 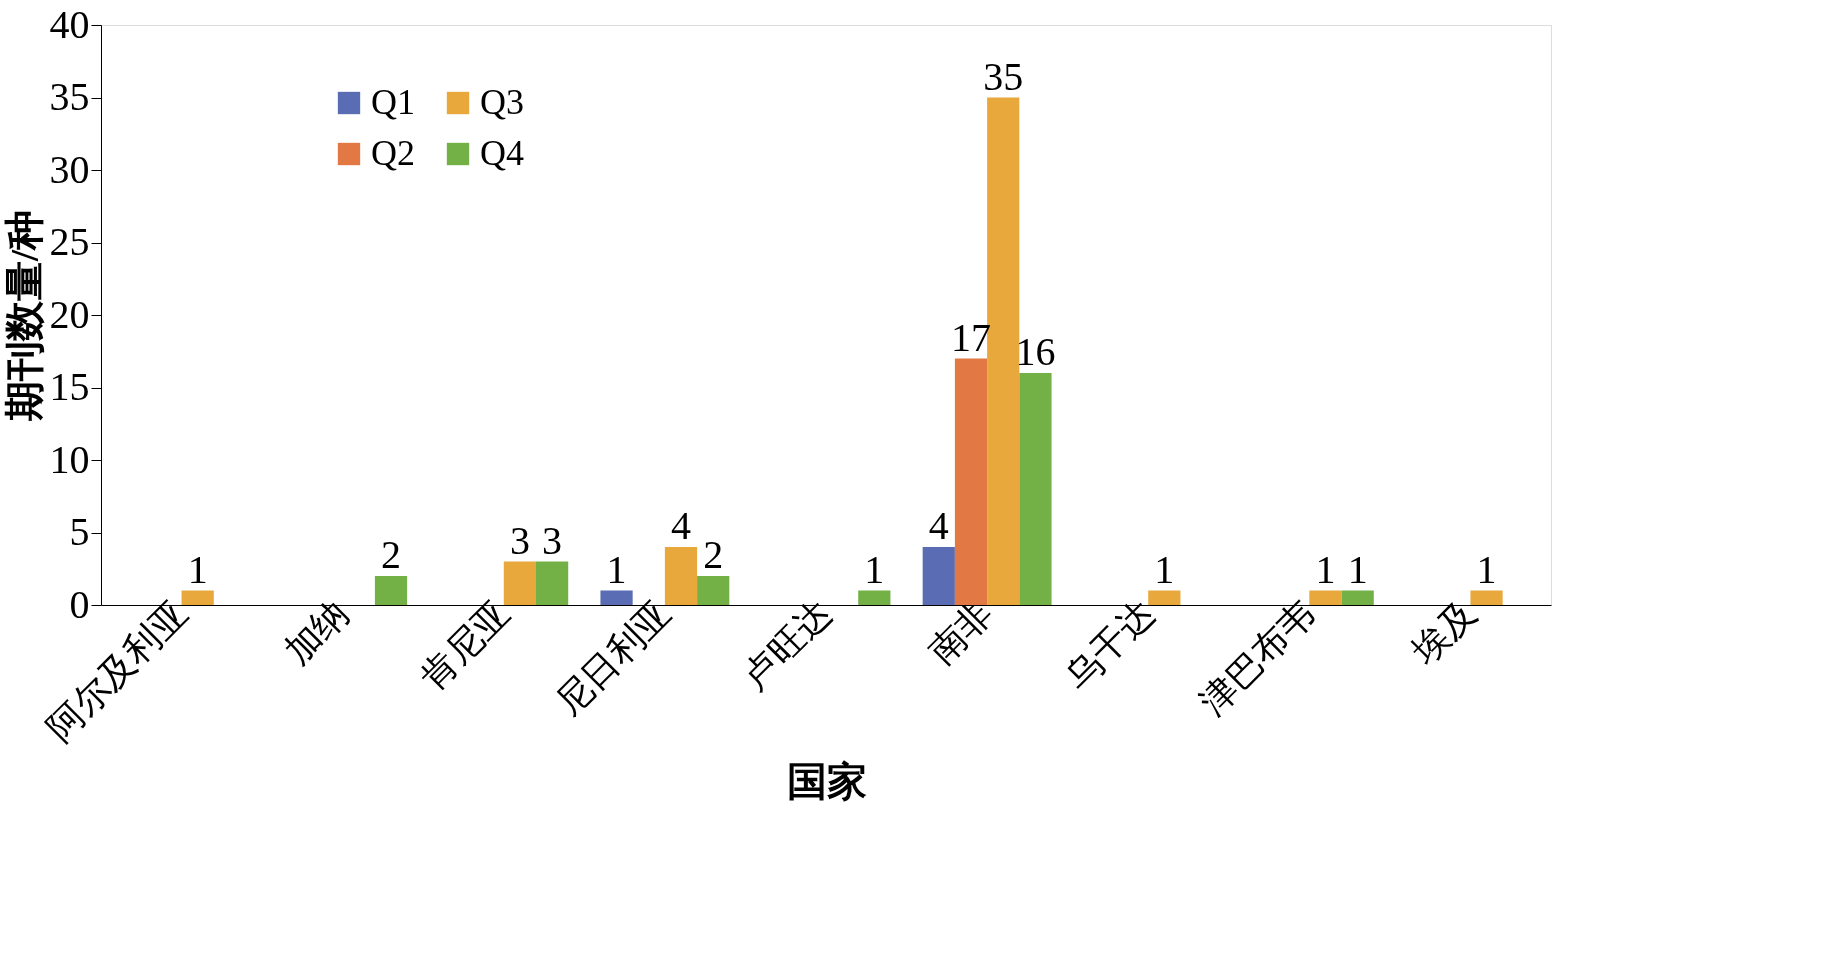 I want to click on y-tick-label: 35, so click(x=69, y=96).